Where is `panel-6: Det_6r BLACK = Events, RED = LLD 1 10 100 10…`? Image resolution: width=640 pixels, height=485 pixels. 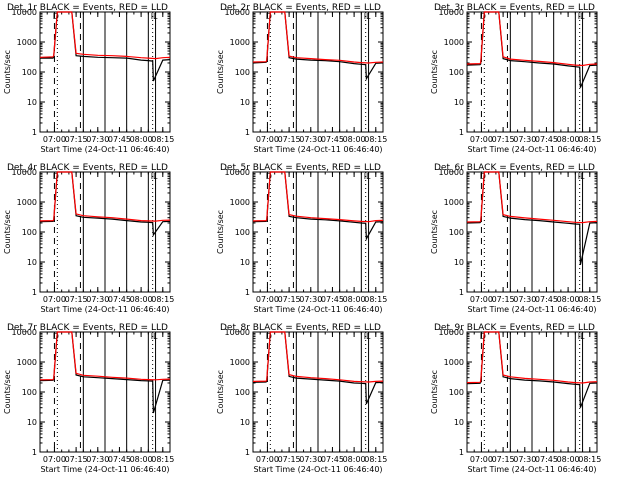
panel-6: Det_6r BLACK = Events, RED = LLD 1 10 100 10… is located at coordinates (515, 238).